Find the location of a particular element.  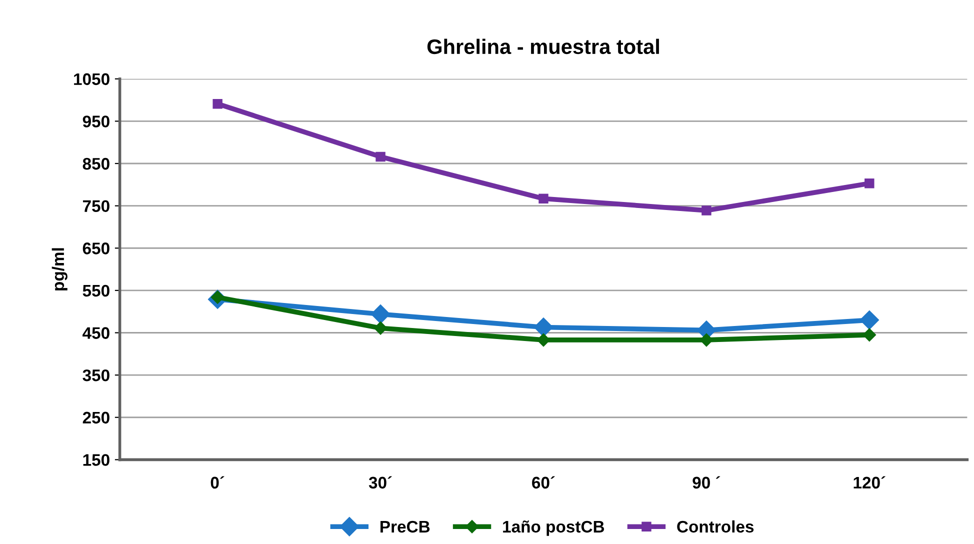

y-tick-label: 350 is located at coordinates (96, 375).